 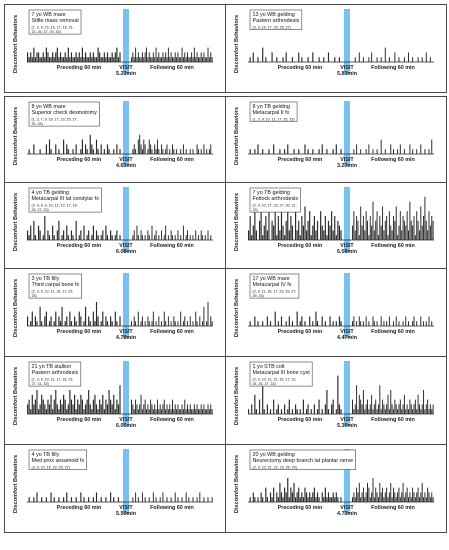 What do you see at coordinates (393, 332) in the screenshot?
I see `following-label: Following 60 min` at bounding box center [393, 332].